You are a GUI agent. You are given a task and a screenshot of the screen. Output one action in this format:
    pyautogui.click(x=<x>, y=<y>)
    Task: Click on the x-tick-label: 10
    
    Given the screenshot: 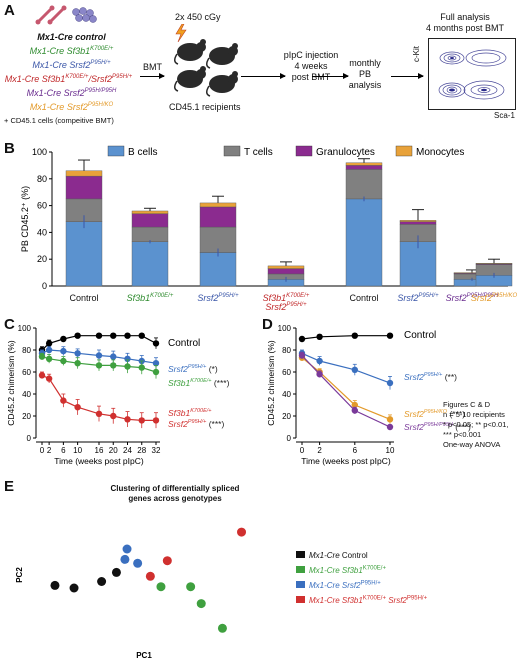 What is the action you would take?
    pyautogui.click(x=390, y=450)
    